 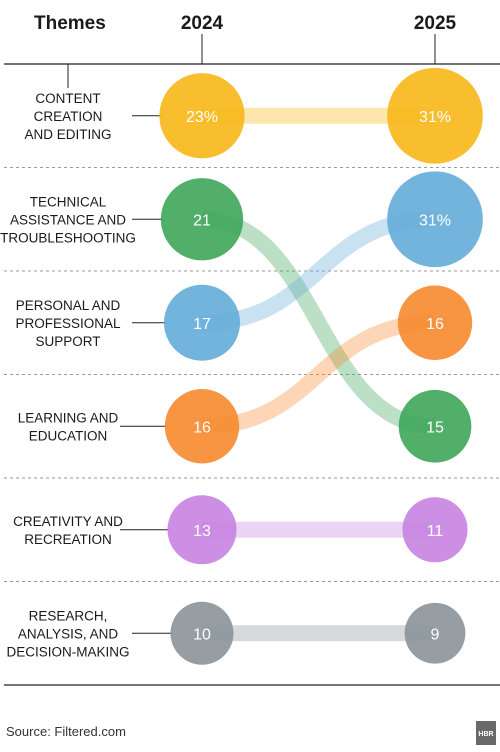 What do you see at coordinates (146, 374) in the screenshot?
I see `leader-lines` at bounding box center [146, 374].